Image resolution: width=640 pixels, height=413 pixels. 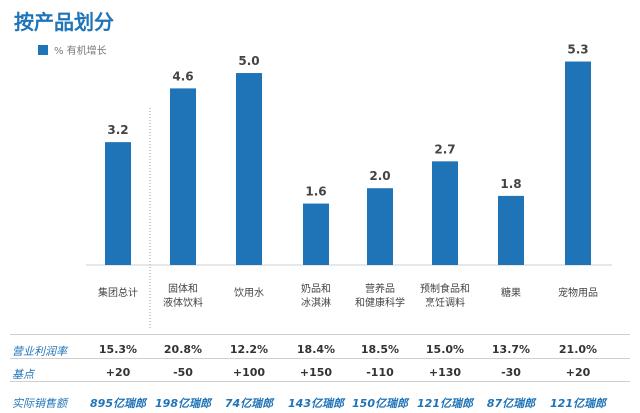 I want to click on data-label-7: 5.3, so click(x=577, y=50).